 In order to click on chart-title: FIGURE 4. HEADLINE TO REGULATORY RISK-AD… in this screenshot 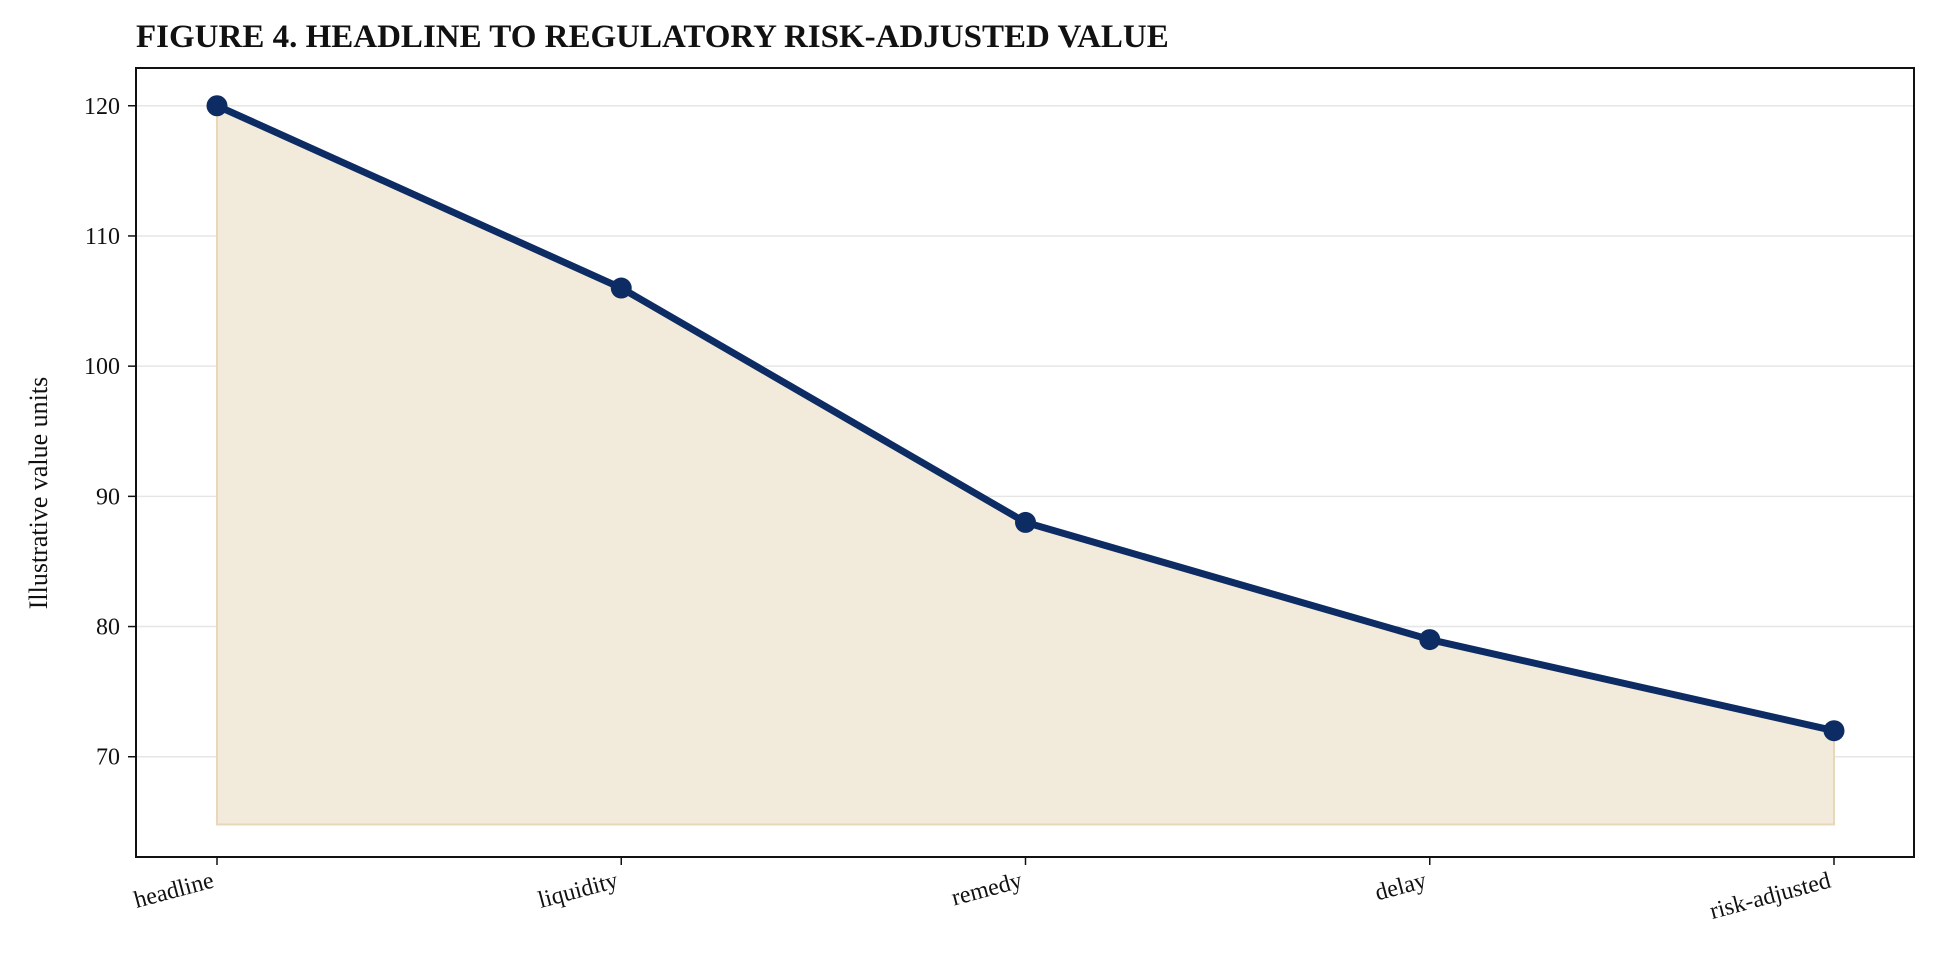, I will do `click(652, 37)`.